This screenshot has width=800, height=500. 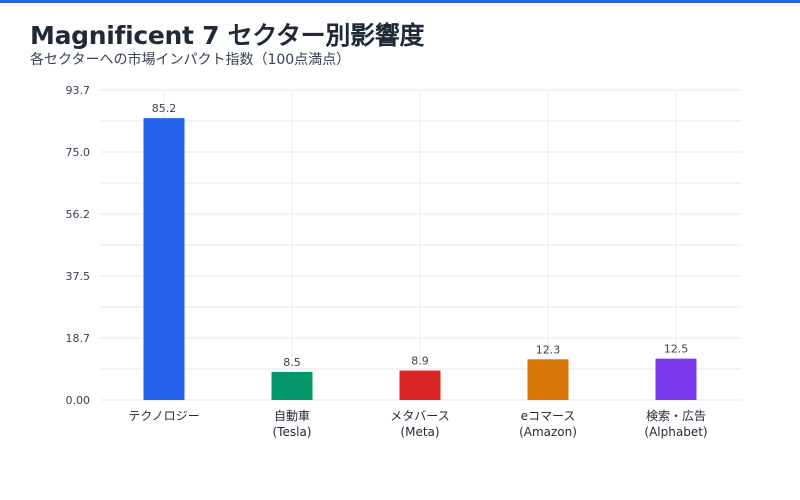 What do you see at coordinates (78, 90) in the screenshot?
I see `y-tick-label: 93.7` at bounding box center [78, 90].